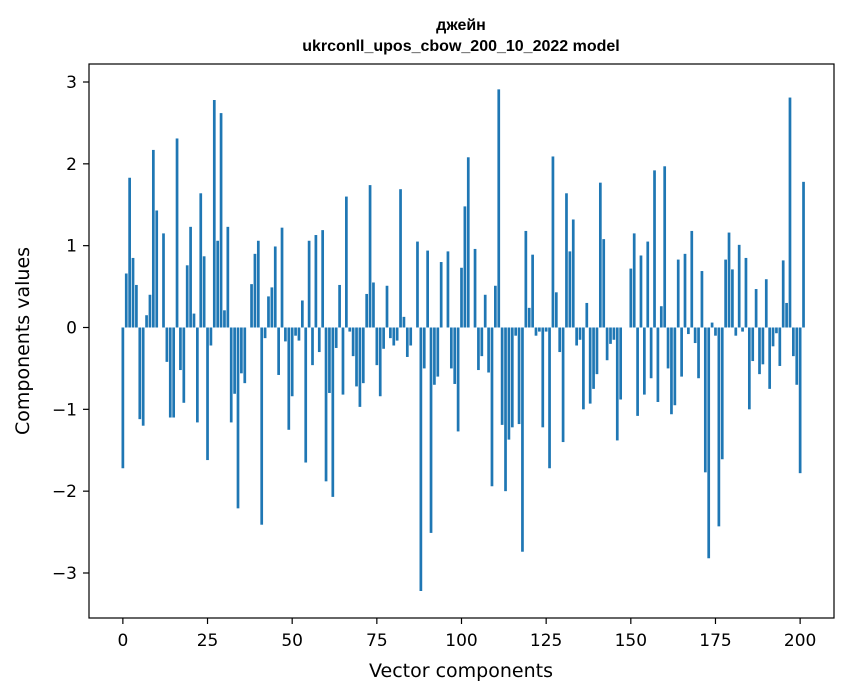 This screenshot has width=847, height=696. I want to click on x-tick-label: 75, so click(377, 641).